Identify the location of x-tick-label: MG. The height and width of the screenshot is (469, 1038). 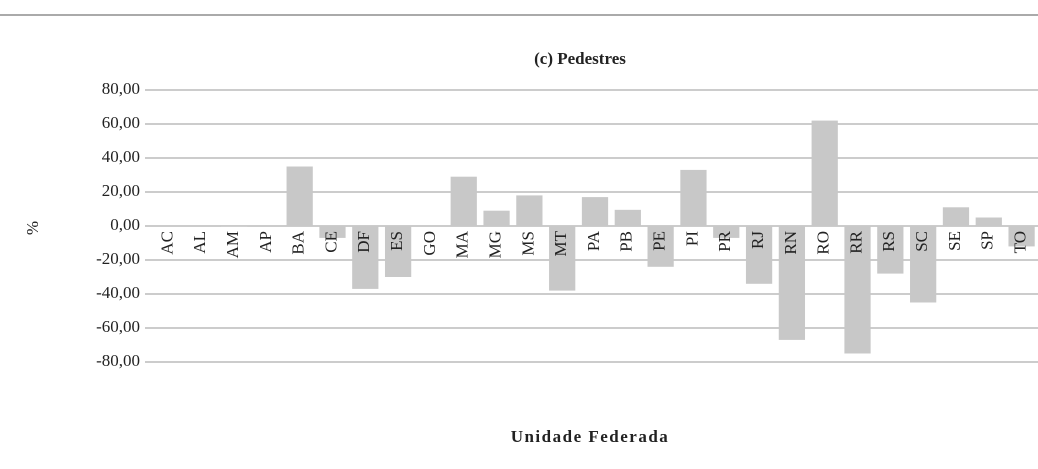
(494, 244).